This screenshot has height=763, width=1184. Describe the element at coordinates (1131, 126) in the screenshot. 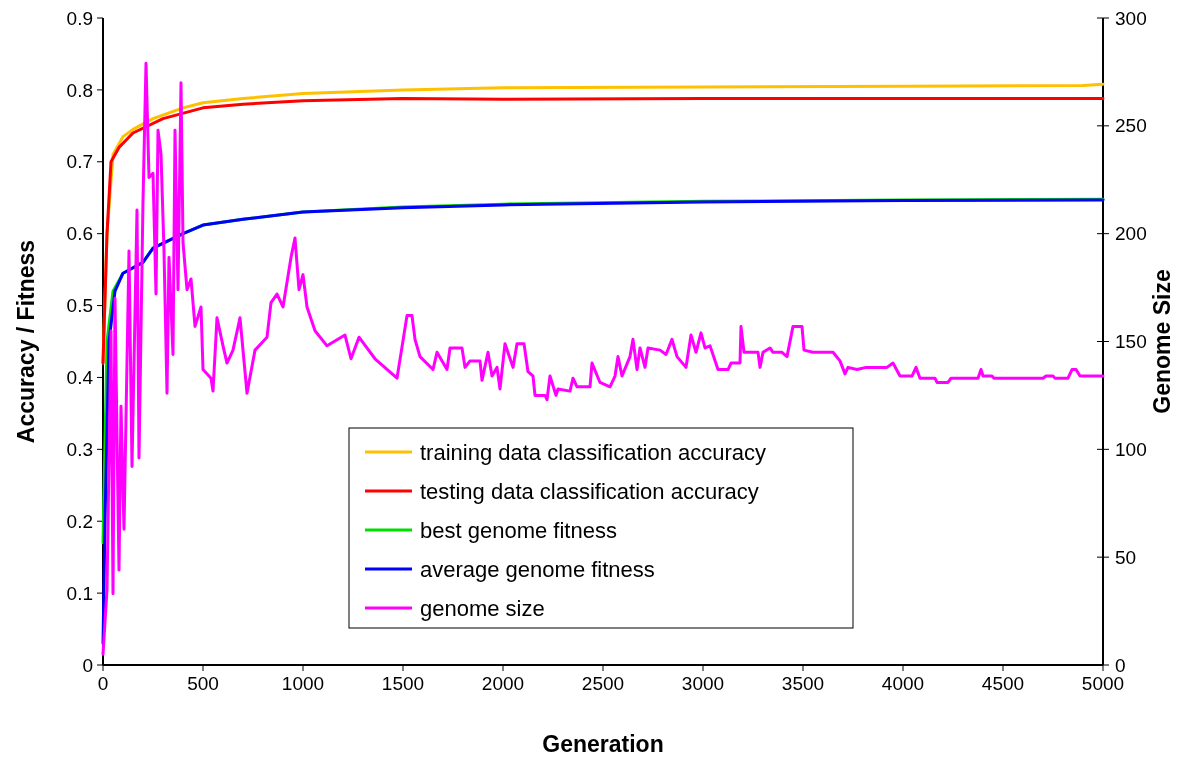

I see `y2-tick-label: 250` at that location.